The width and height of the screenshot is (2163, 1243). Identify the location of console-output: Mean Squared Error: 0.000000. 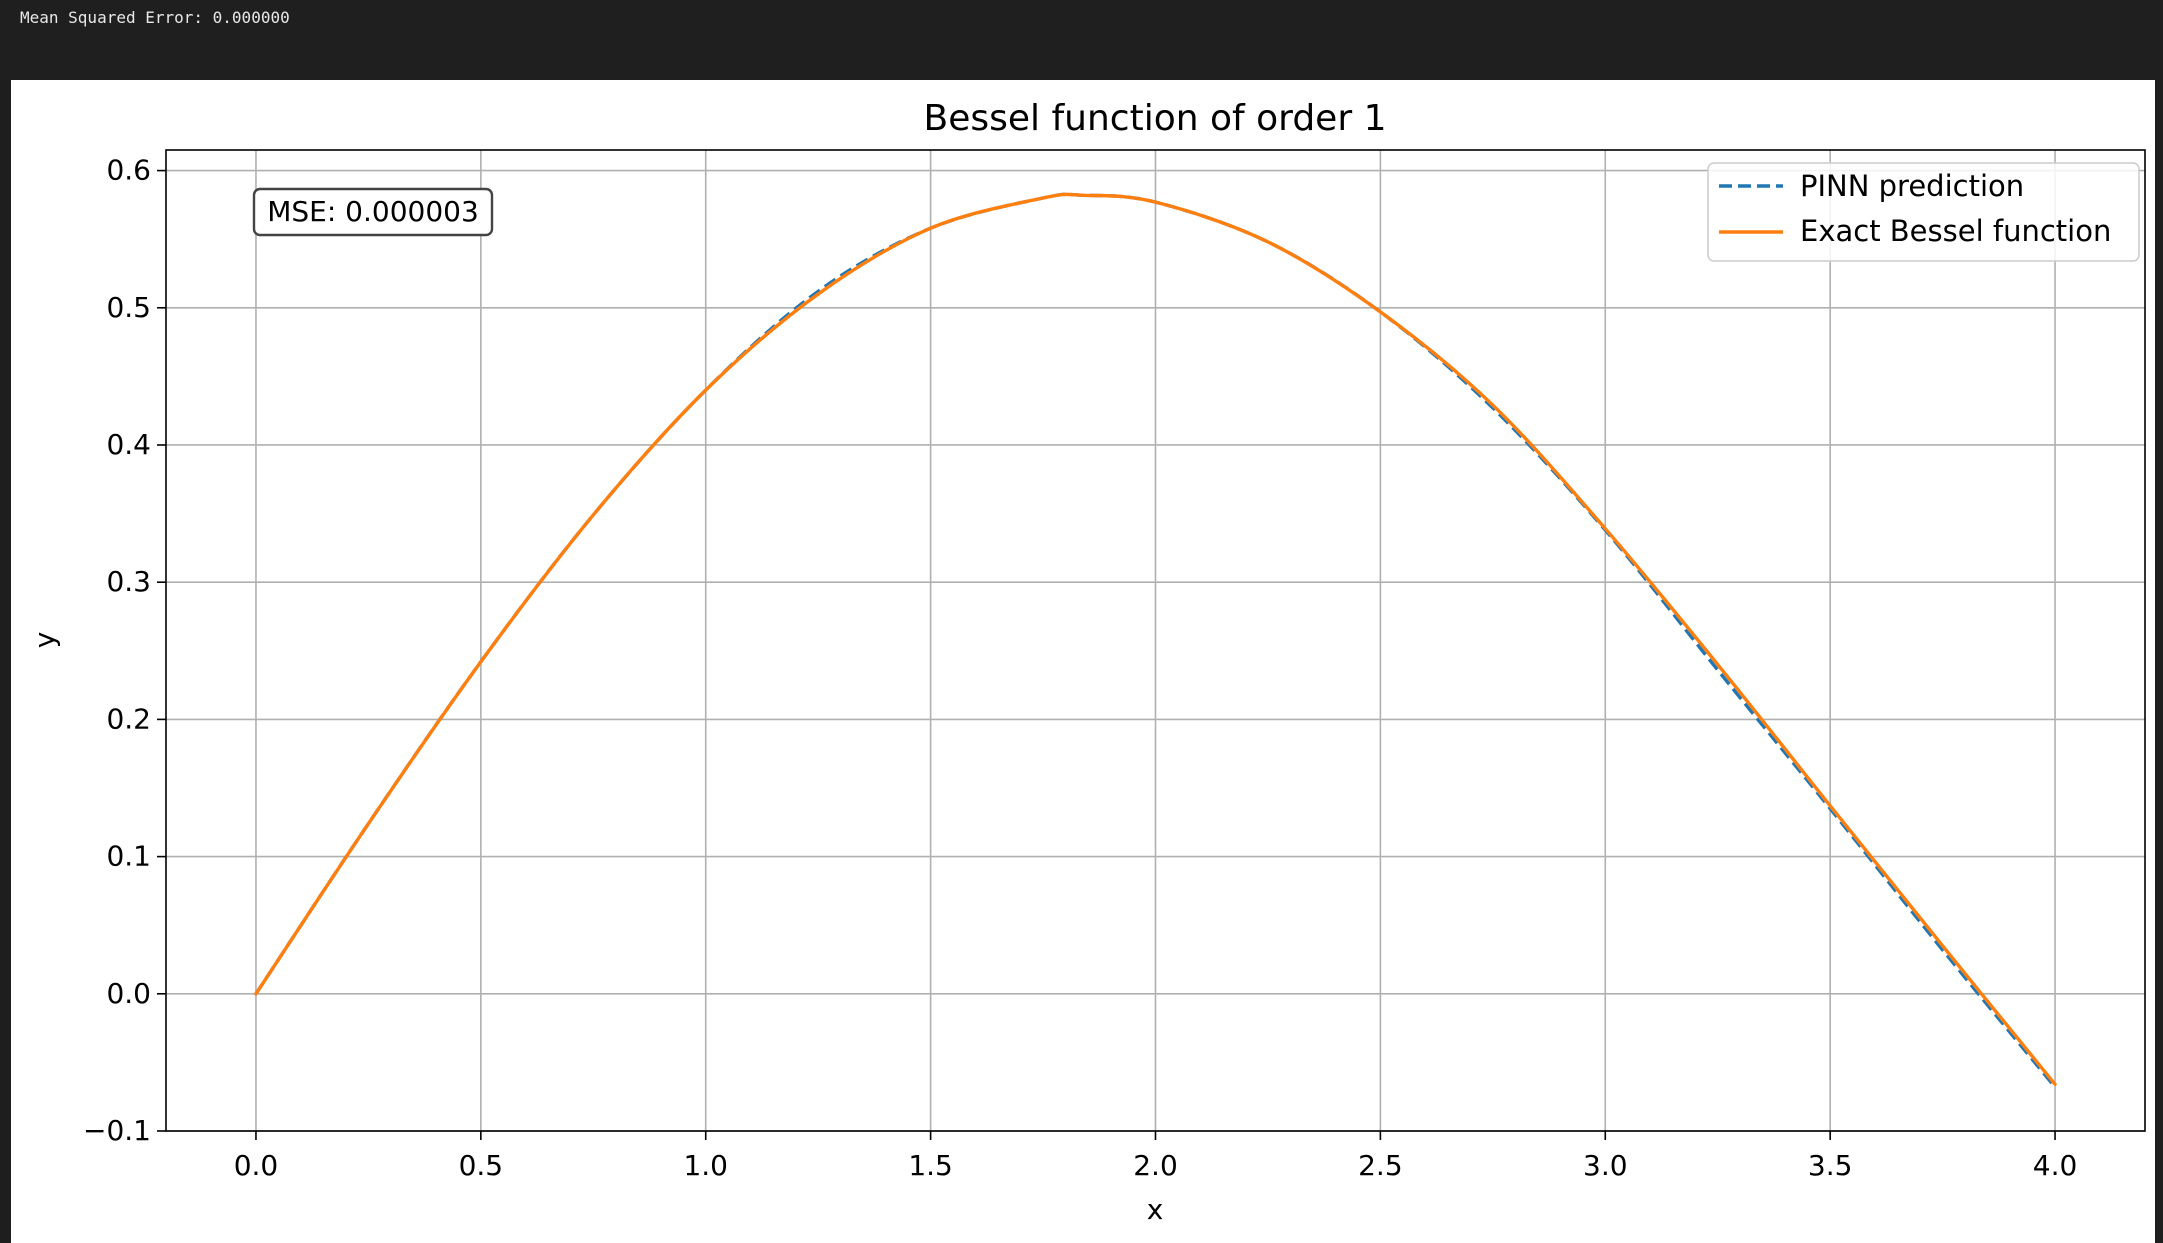
(1081, 40).